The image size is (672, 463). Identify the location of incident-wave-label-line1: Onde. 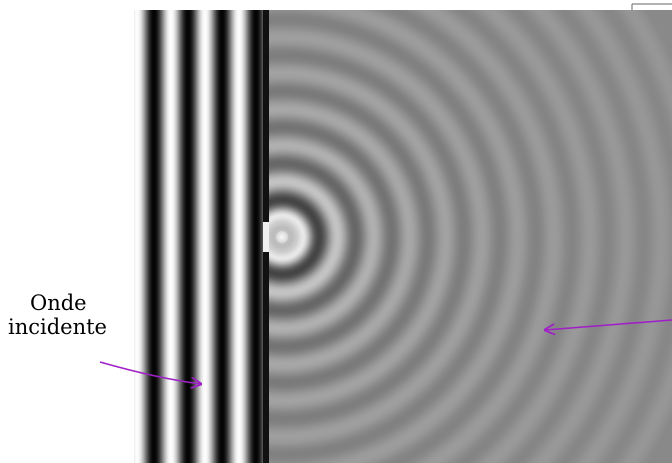
(58, 303).